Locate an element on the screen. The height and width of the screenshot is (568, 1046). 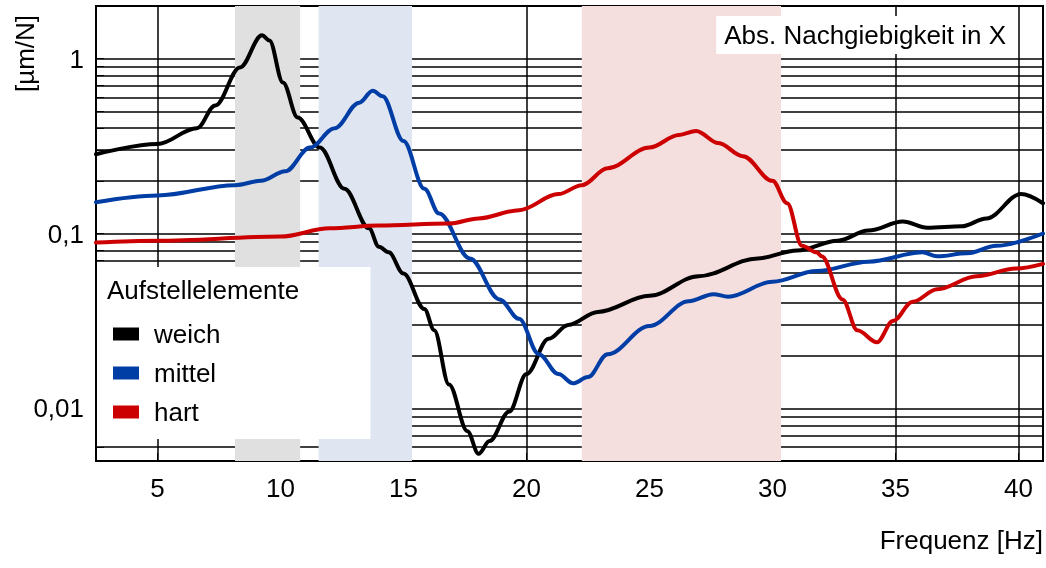
x-tick-label: 35 is located at coordinates (895, 488).